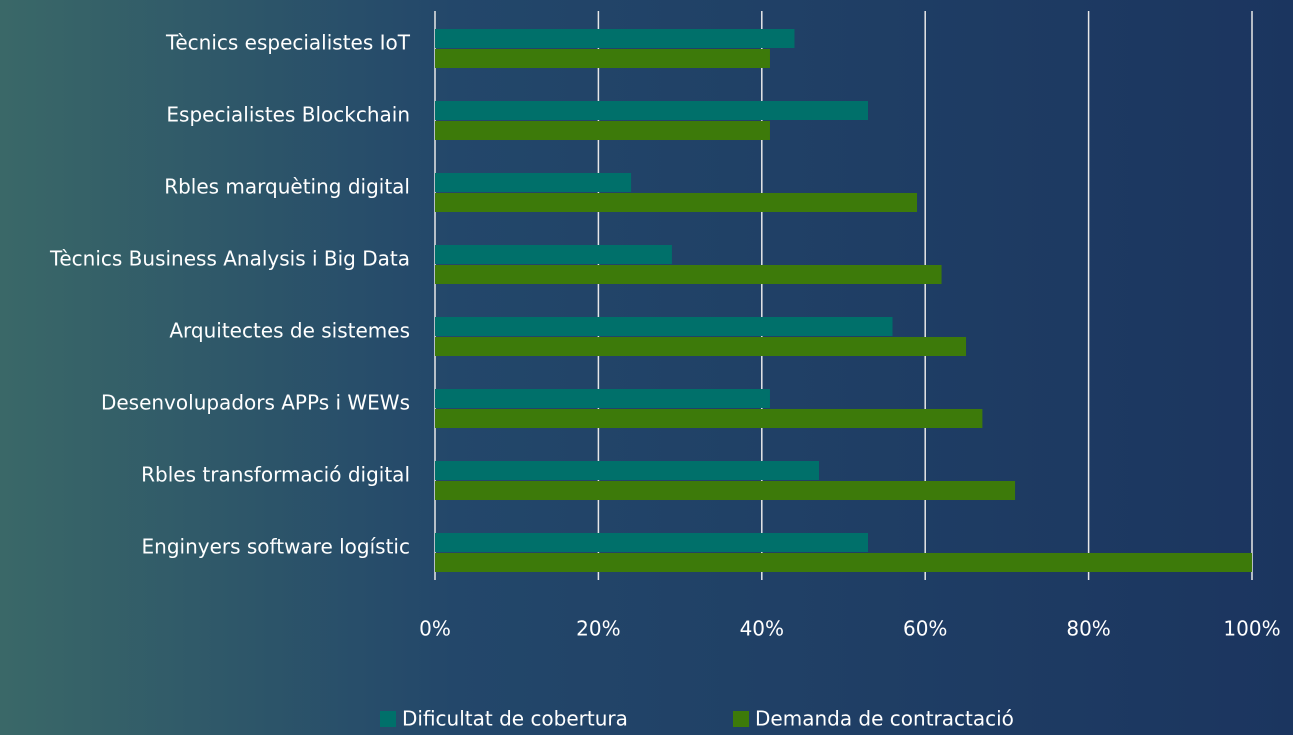 The image size is (1293, 735). I want to click on y-tick-label: Tècnics Business Analysis i Big Data, so click(229, 259).